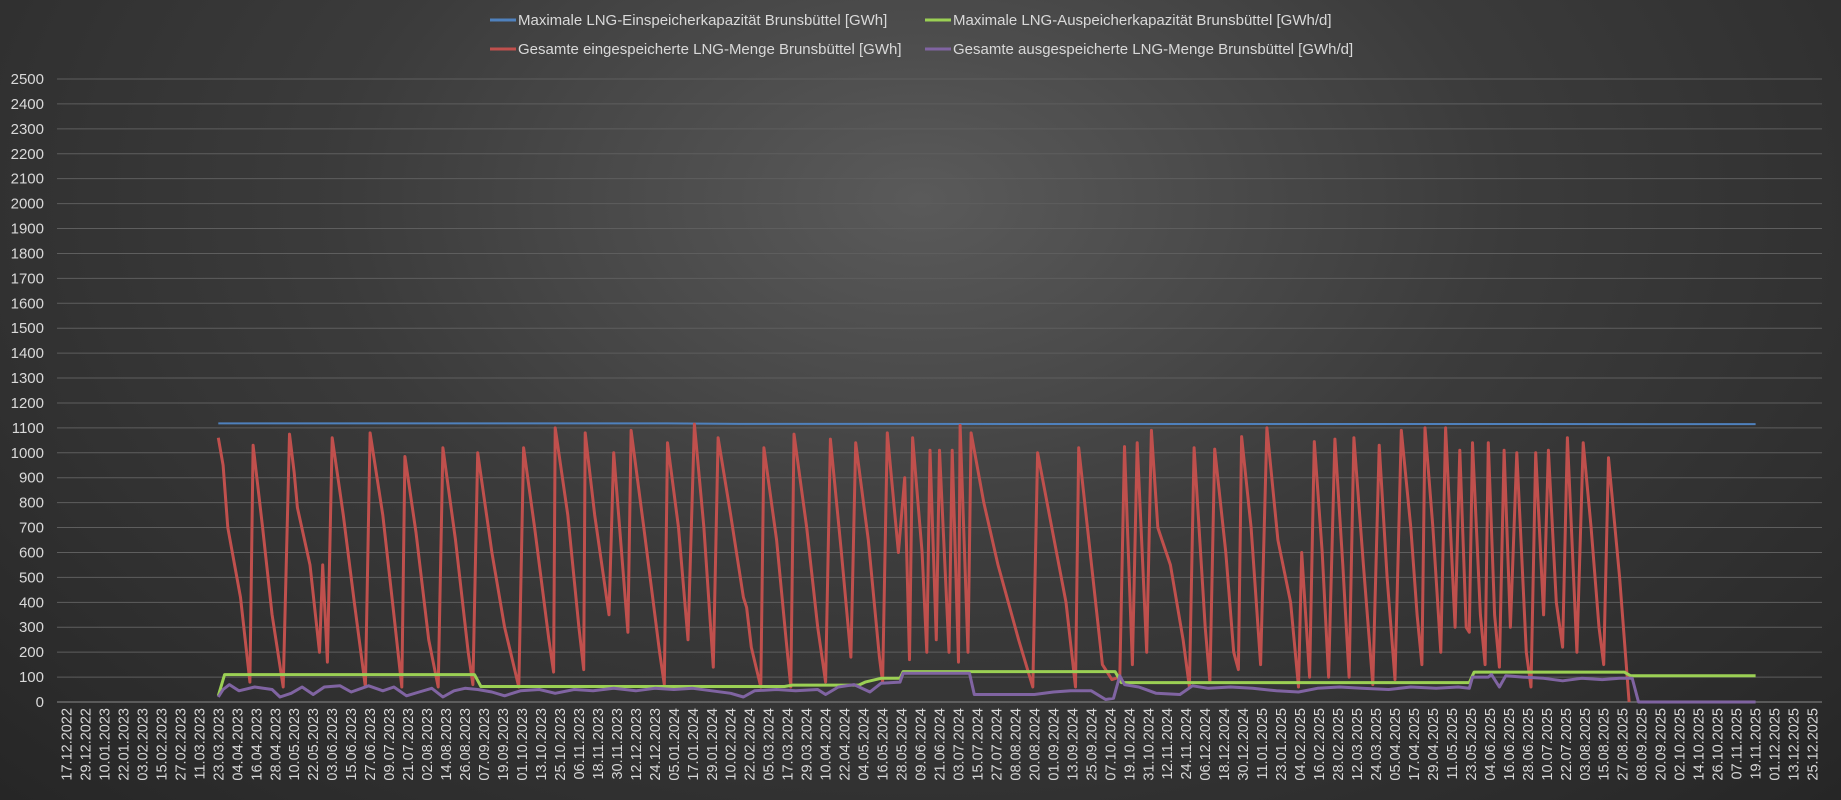  Describe the element at coordinates (1434, 744) in the screenshot. I see `x-tick-label: 29.04.2025` at that location.